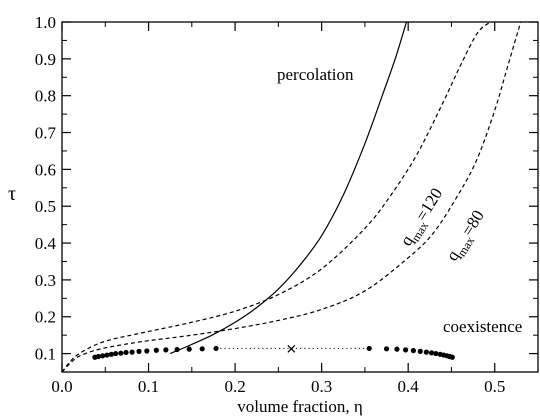 Image resolution: width=540 pixels, height=416 pixels. I want to click on y-axis-title: τ, so click(12, 194).